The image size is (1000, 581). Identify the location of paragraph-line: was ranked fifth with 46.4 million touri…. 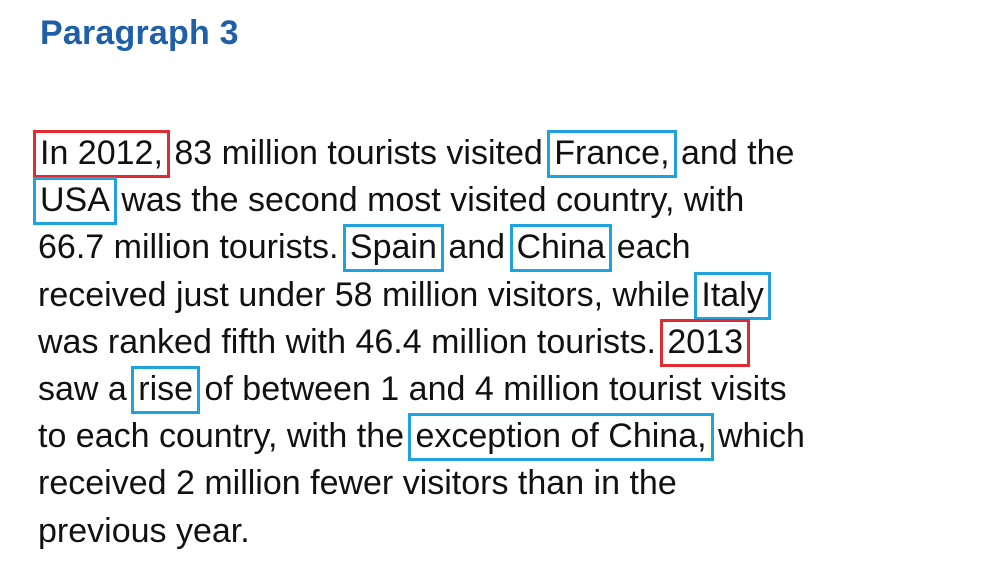
(513, 342).